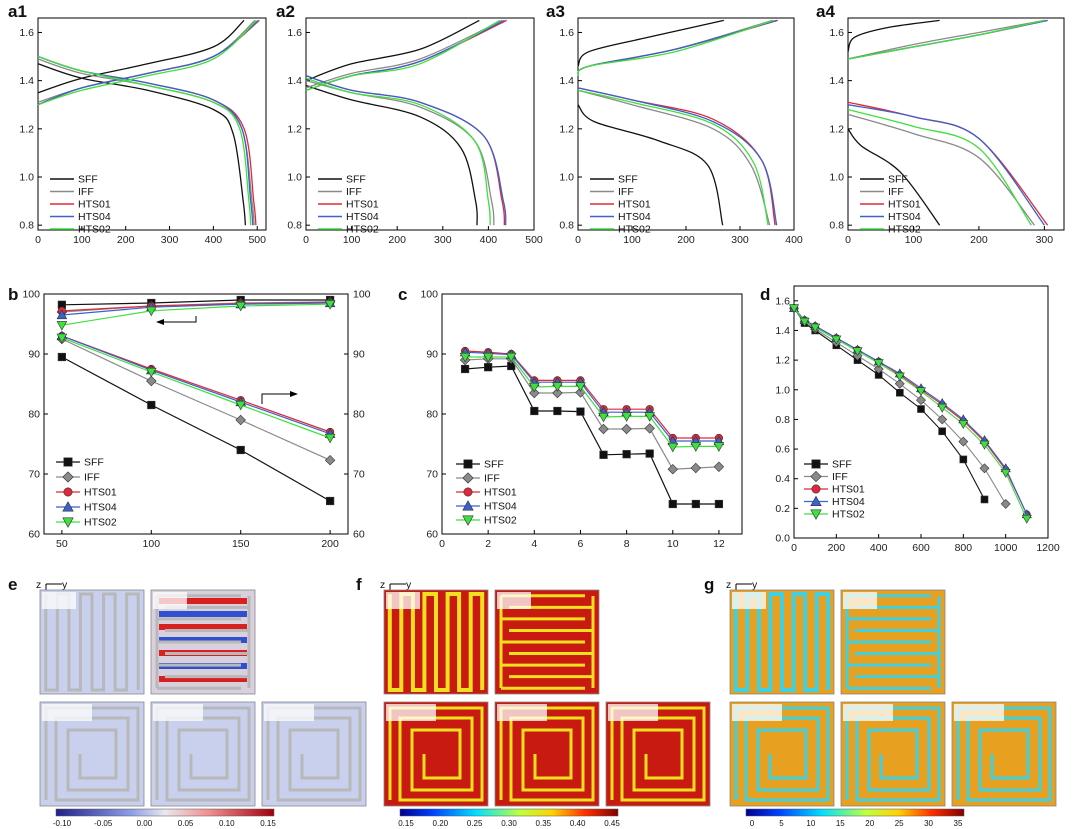 The image size is (1080, 829). Describe the element at coordinates (442, 544) in the screenshot. I see `x-tick-label: 0` at that location.